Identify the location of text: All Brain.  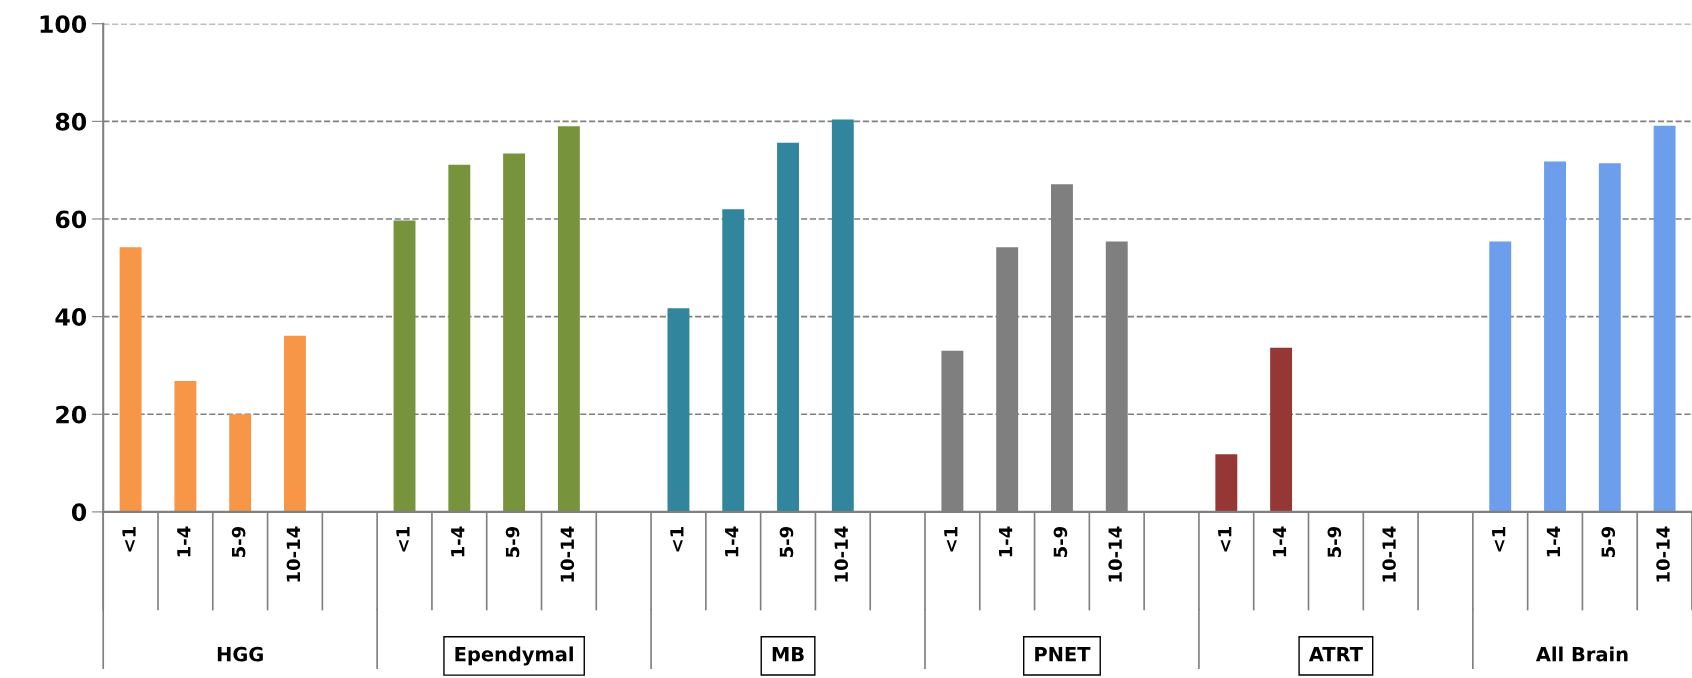
(1581, 654).